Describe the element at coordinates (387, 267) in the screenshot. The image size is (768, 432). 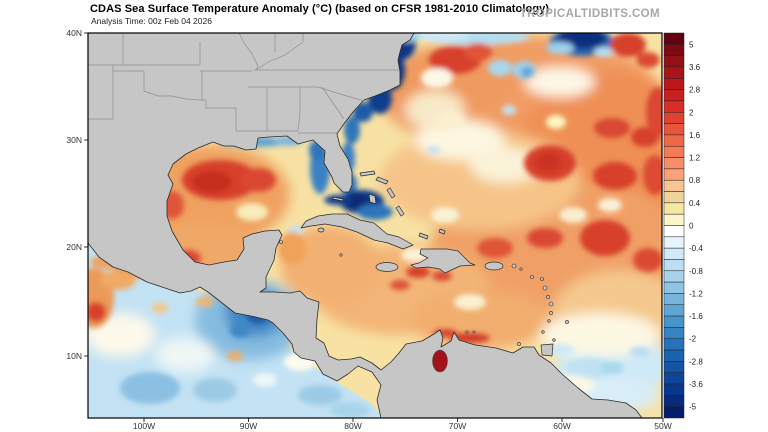
I see `jamaica` at that location.